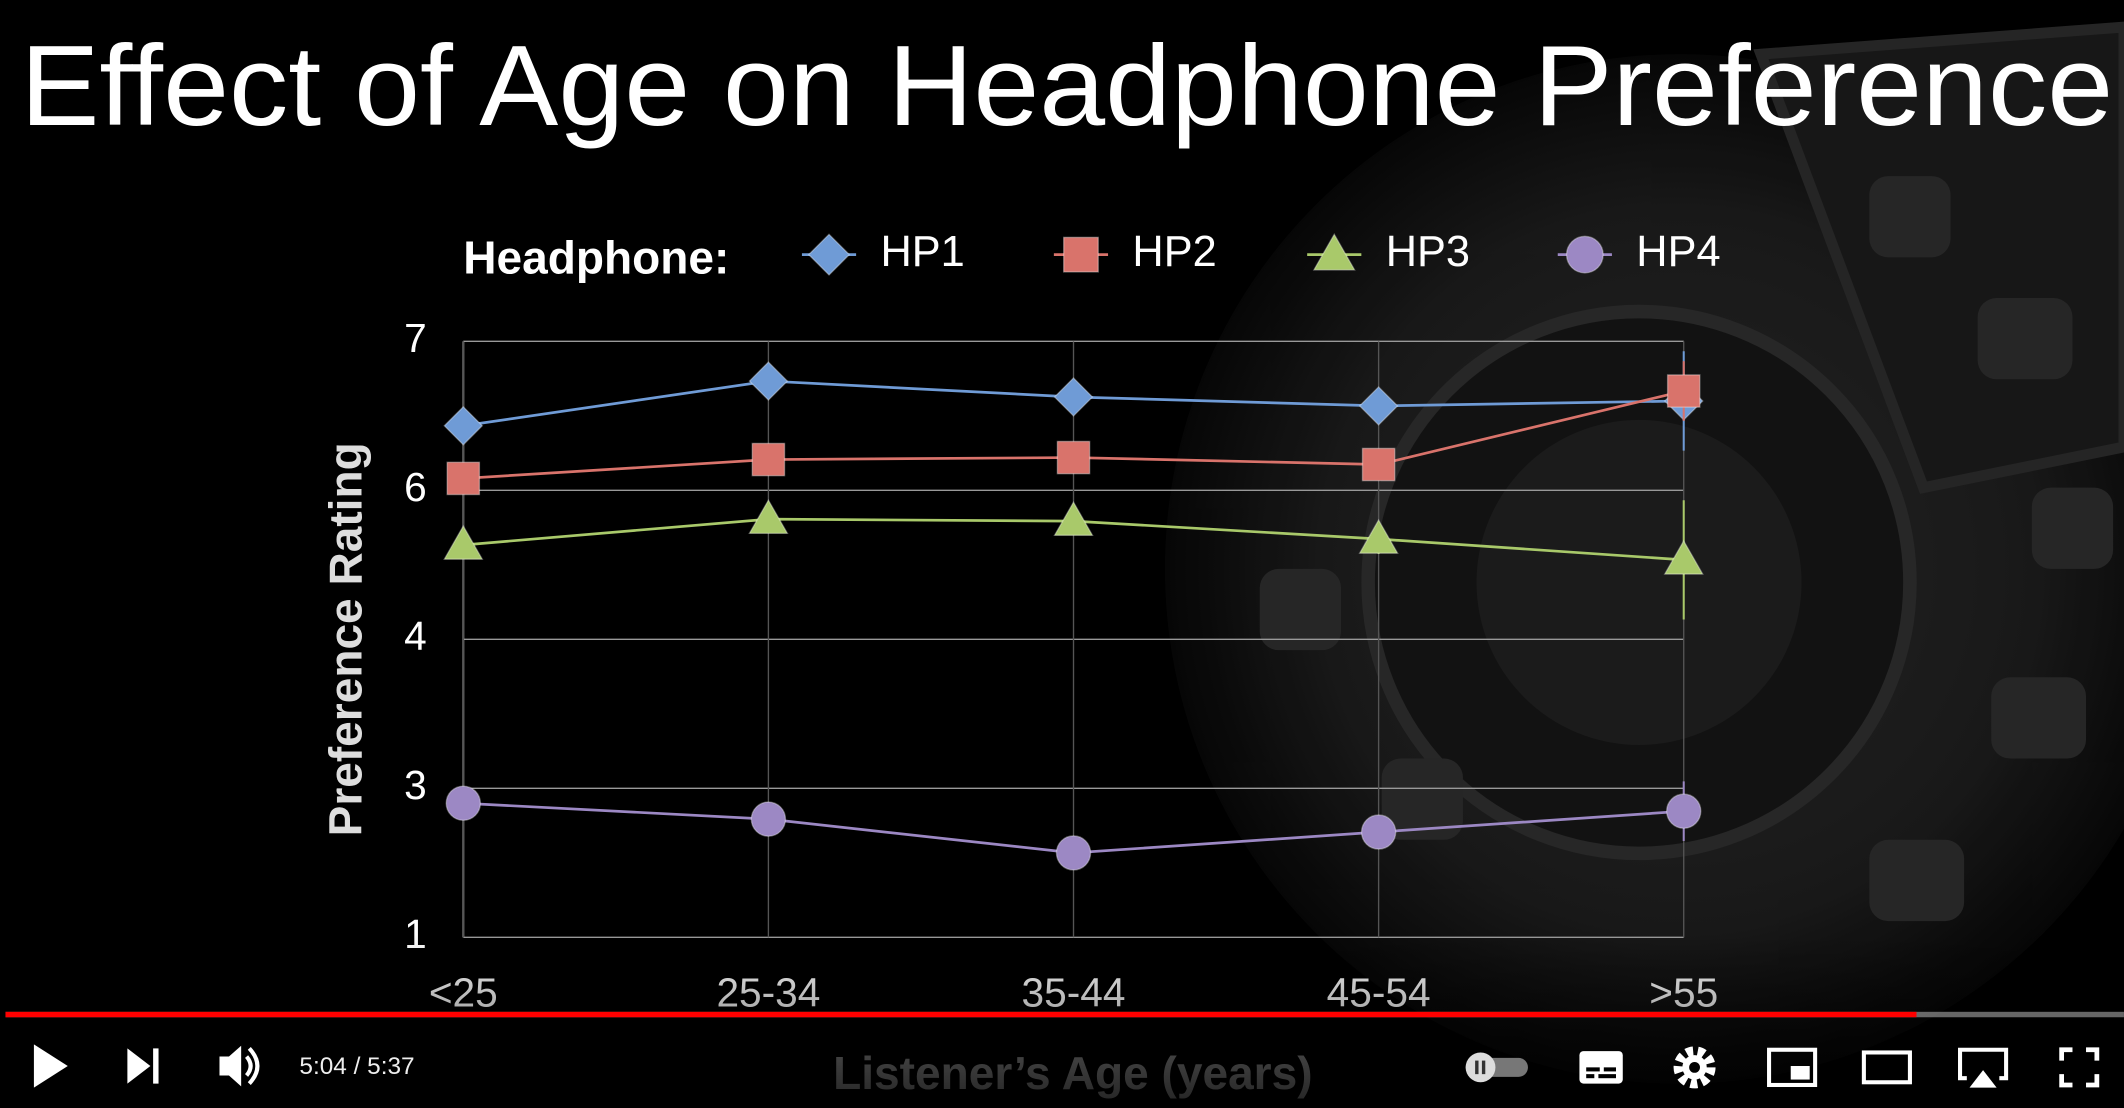  What do you see at coordinates (961, 1014) in the screenshot?
I see `progress-played` at bounding box center [961, 1014].